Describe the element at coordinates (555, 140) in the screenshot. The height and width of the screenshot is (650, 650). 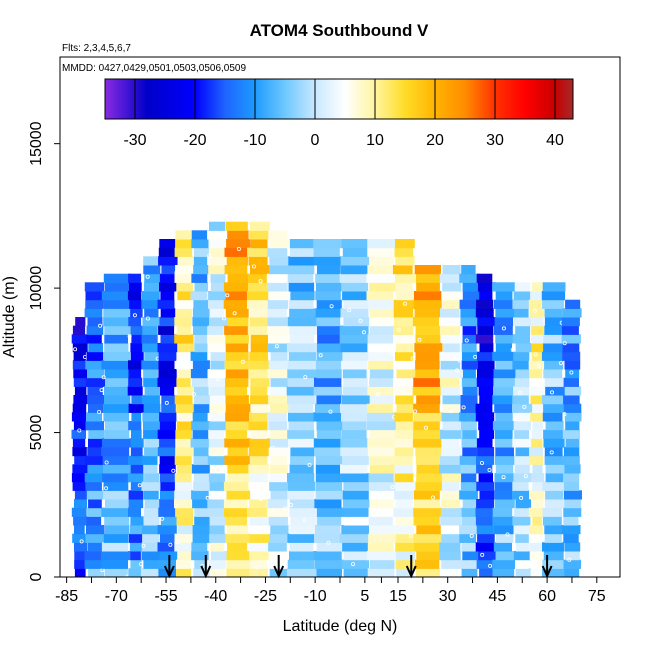
I see `colorbar-tick-label: 40` at that location.